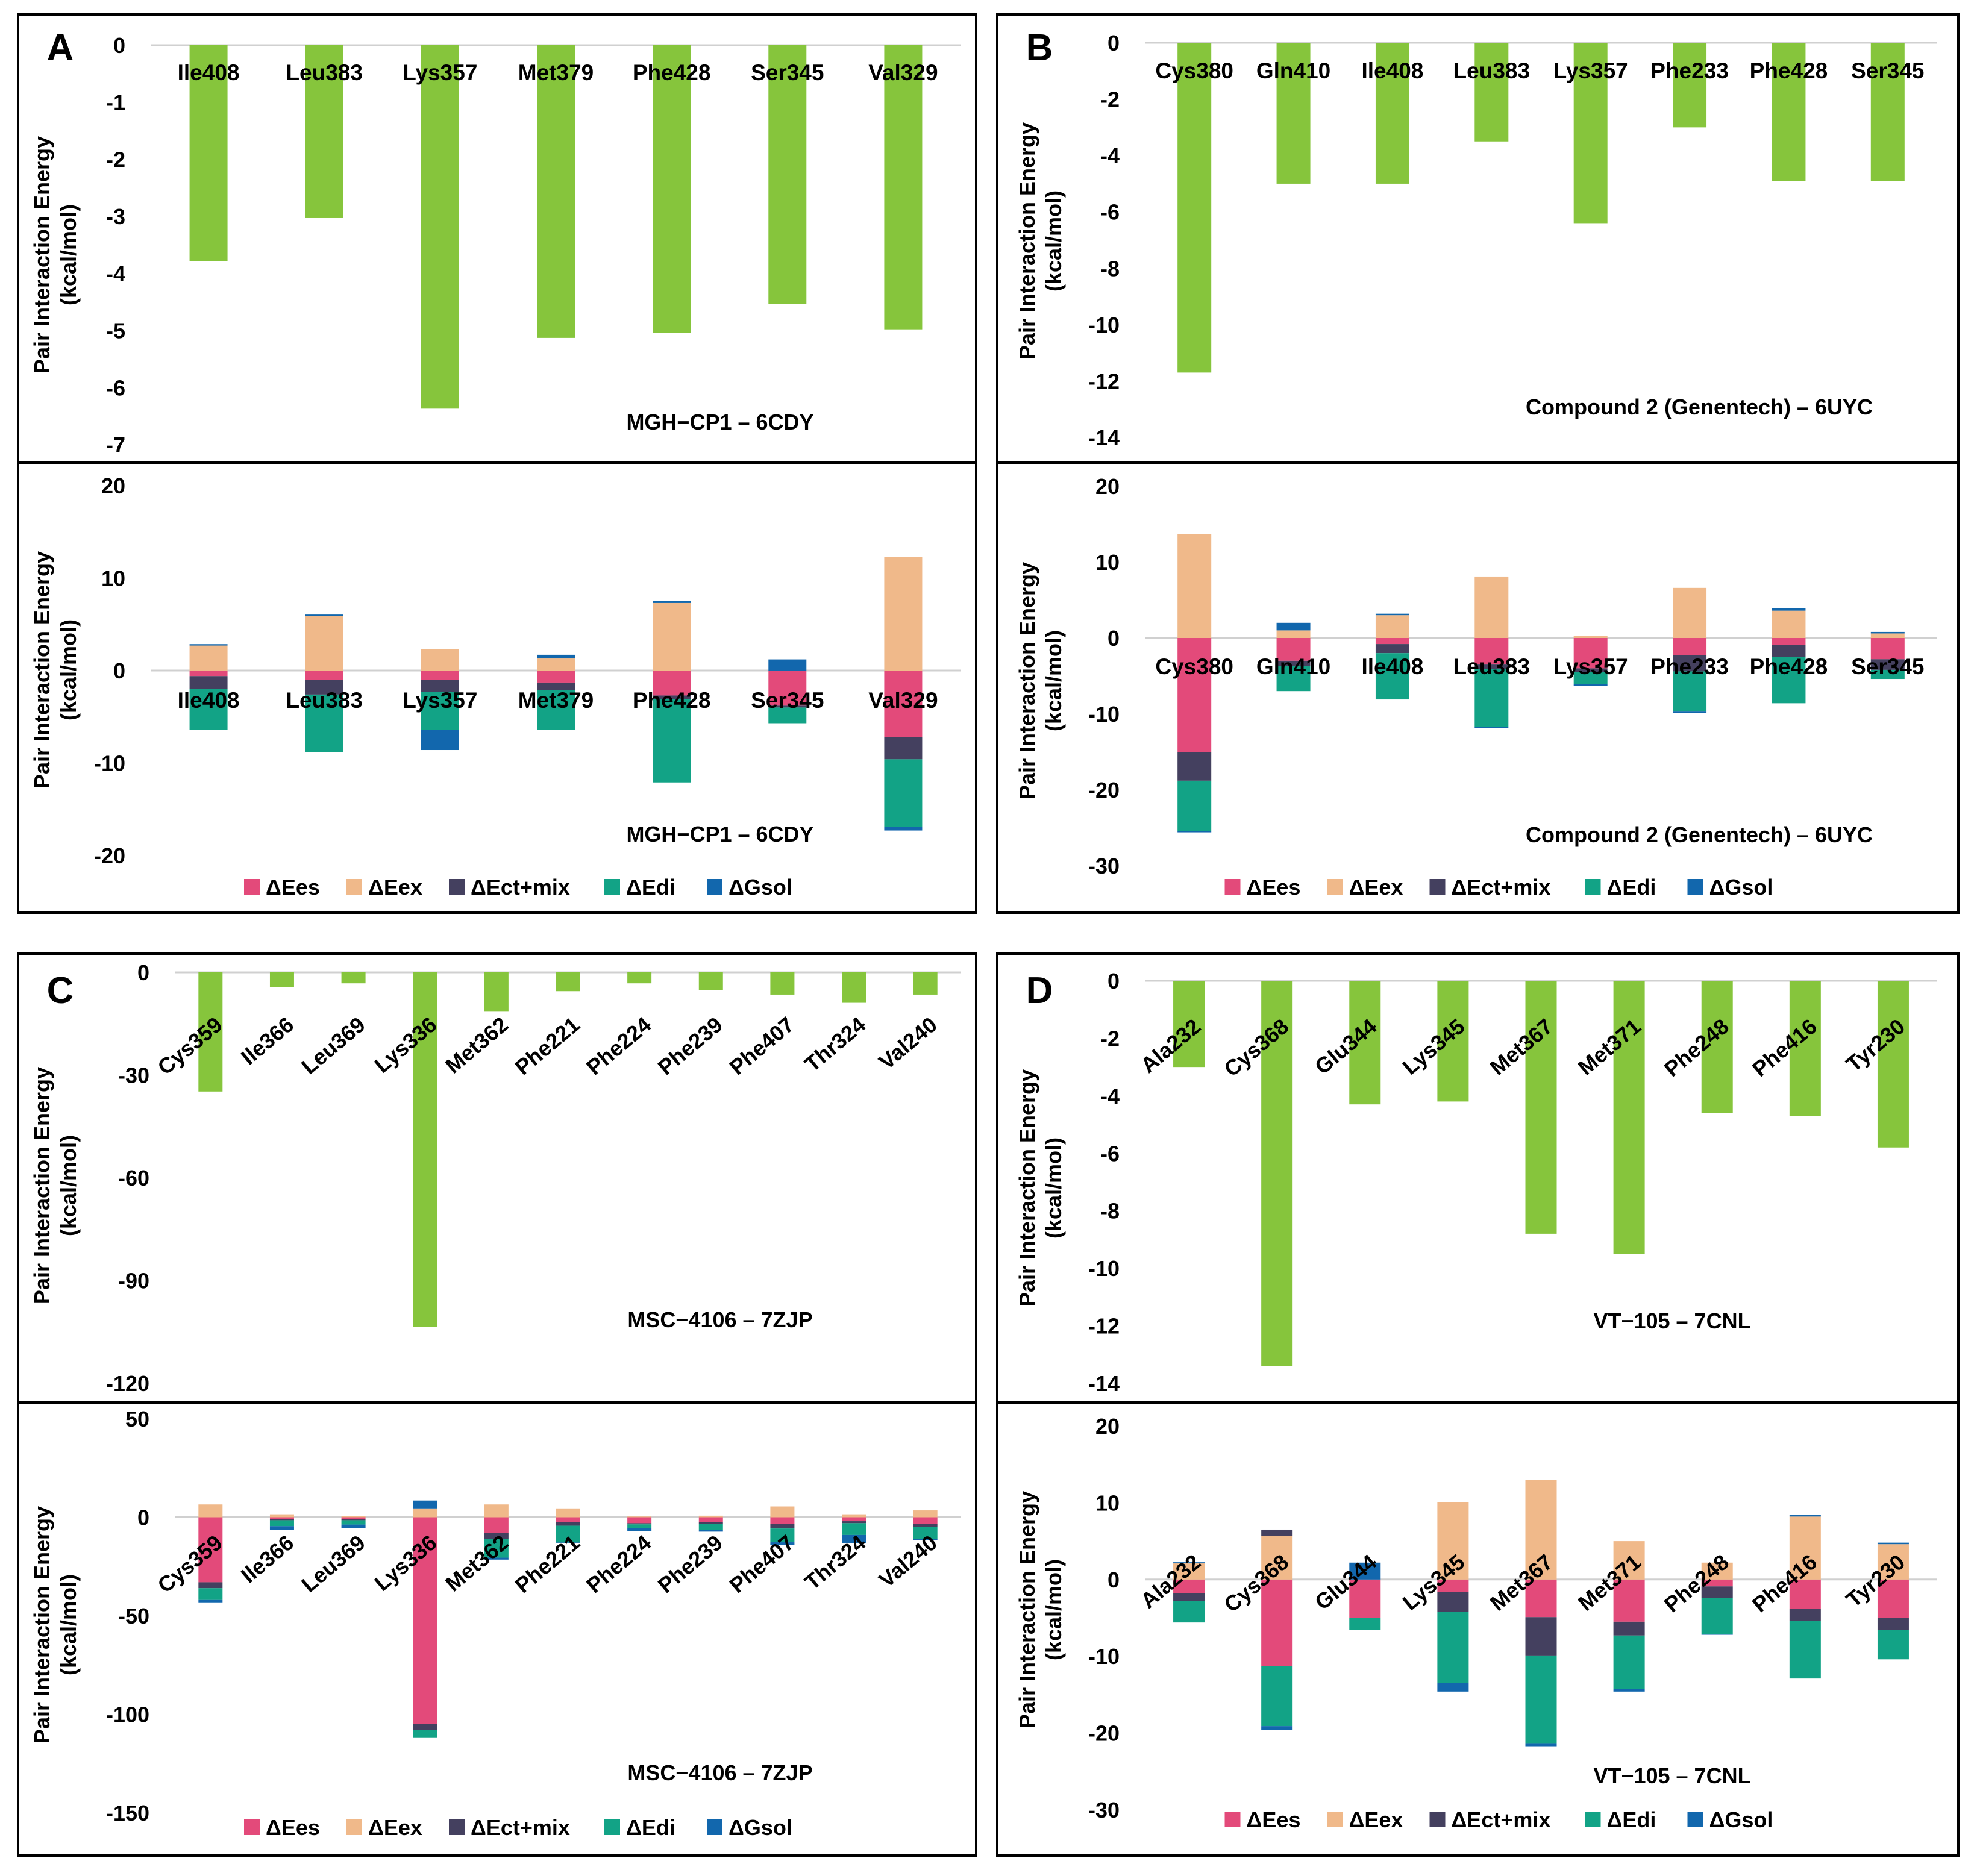 This screenshot has height=1876, width=1974. Describe the element at coordinates (1690, 85) in the screenshot. I see `bar-phe233` at that location.